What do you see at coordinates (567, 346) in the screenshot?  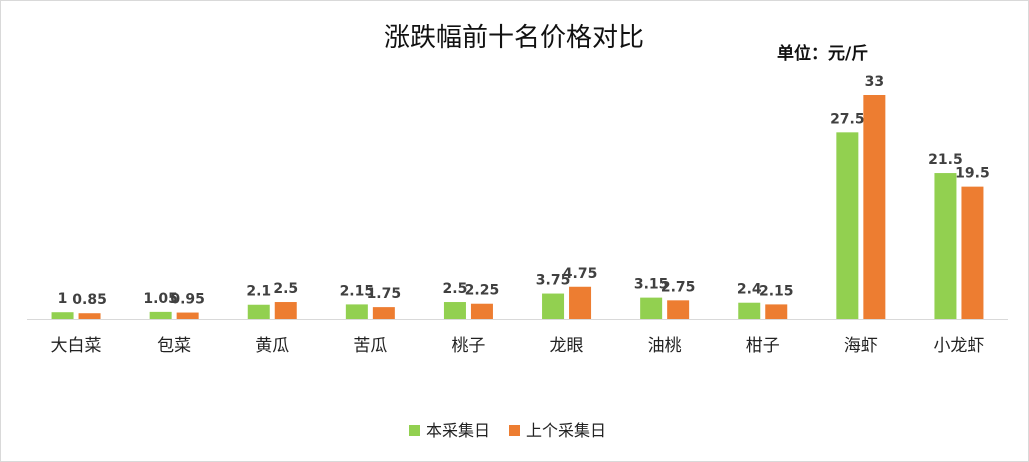 I see `x-tick-label: 龙眼` at bounding box center [567, 346].